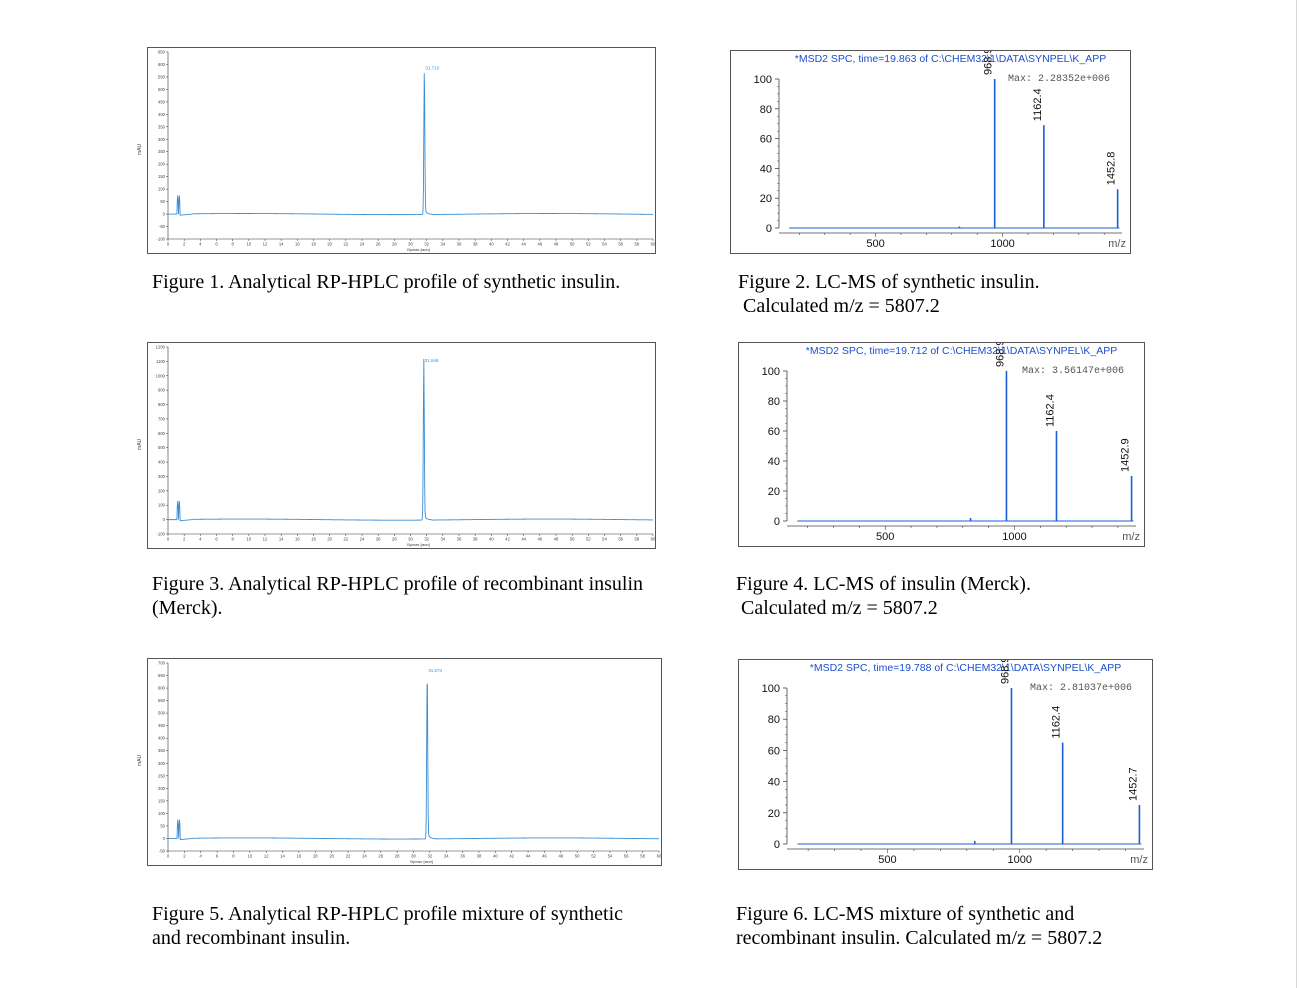 The image size is (1299, 988). I want to click on y-tick-label: 1200, so click(161, 347).